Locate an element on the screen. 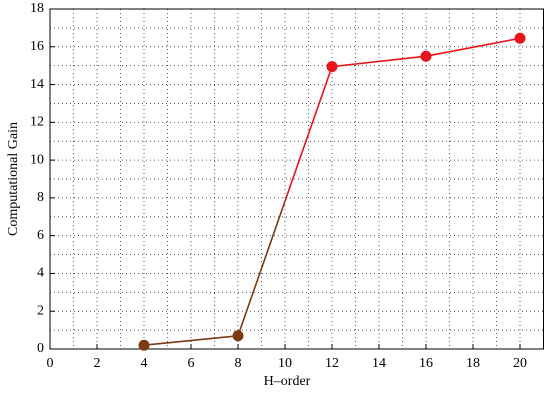 The width and height of the screenshot is (550, 407). x-tick-label: 2 is located at coordinates (97, 363).